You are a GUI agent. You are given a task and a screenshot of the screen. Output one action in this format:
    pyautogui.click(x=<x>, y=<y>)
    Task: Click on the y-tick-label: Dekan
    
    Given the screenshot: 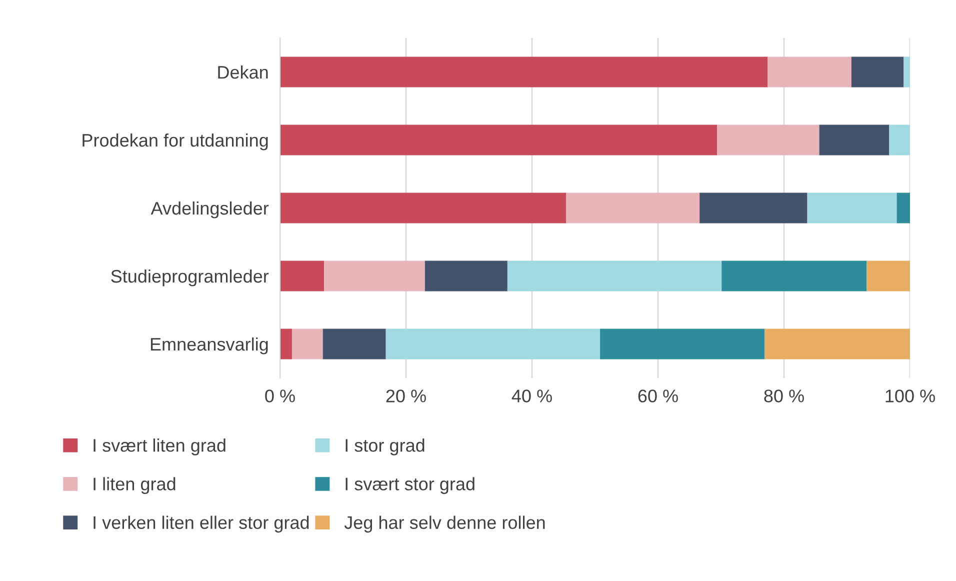 What is the action you would take?
    pyautogui.click(x=243, y=72)
    